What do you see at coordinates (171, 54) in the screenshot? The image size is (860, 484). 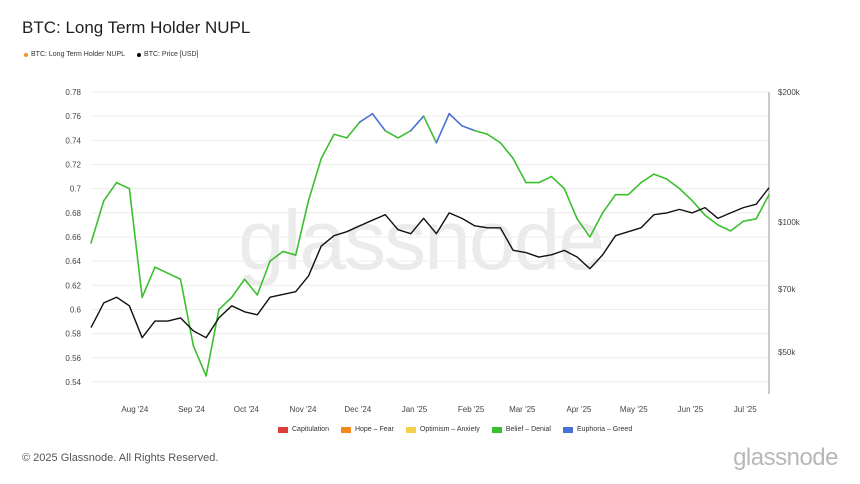 I see `legend-label-price: BTC: Price [USD]` at bounding box center [171, 54].